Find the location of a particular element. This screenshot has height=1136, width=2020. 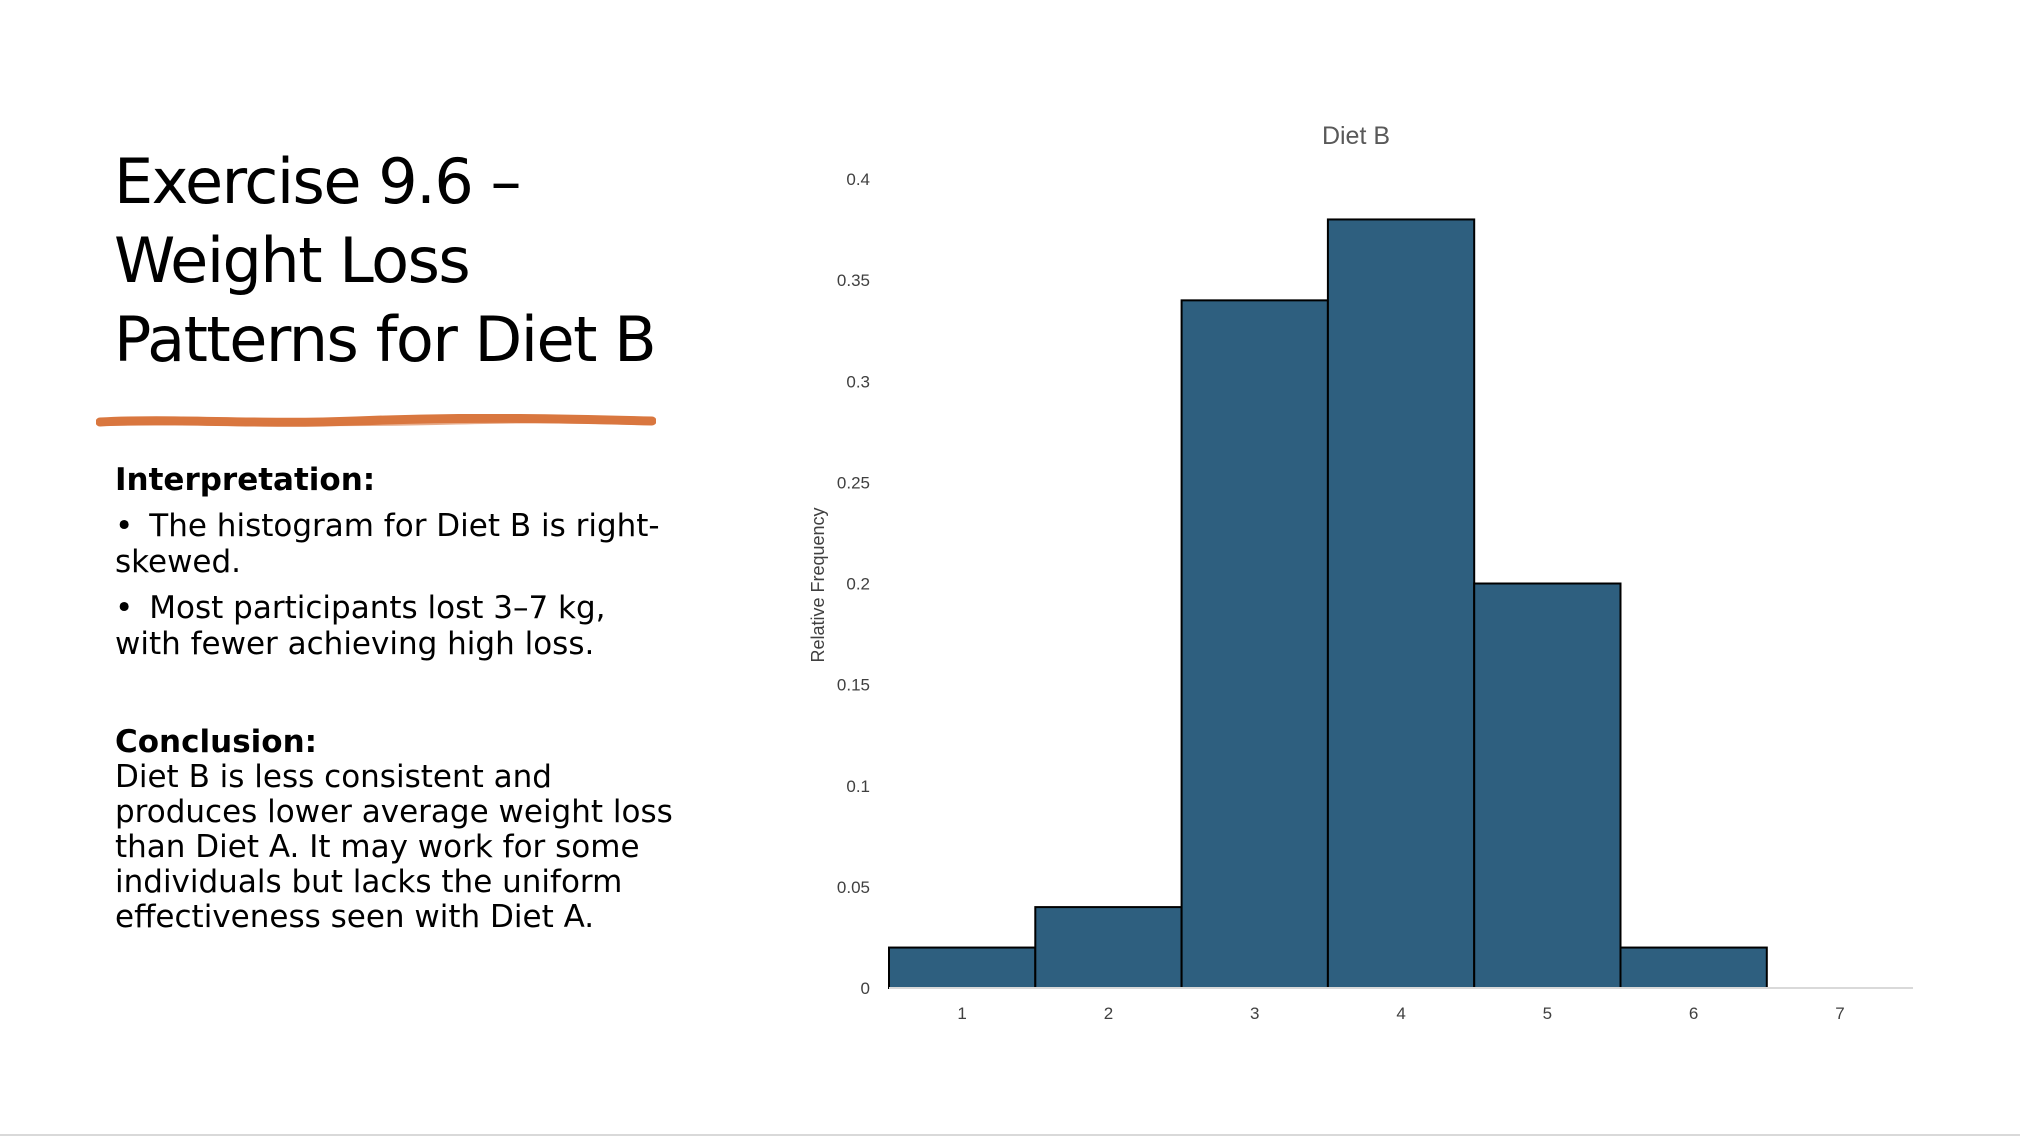

y-tick-label: 0.2 is located at coordinates (858, 584).